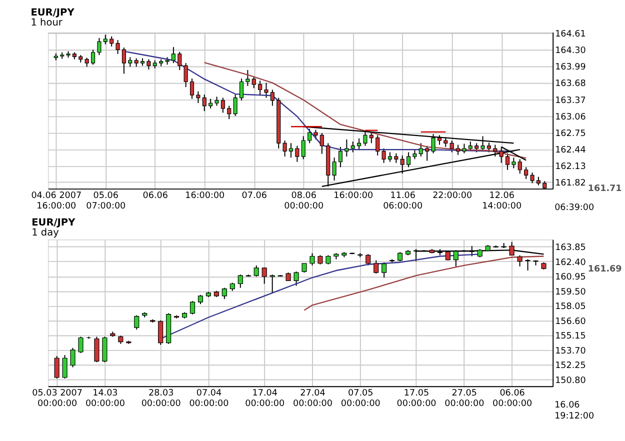 Image resolution: width=625 pixels, height=441 pixels. Describe the element at coordinates (570, 366) in the screenshot. I see `y-tick-label: 152.25` at that location.